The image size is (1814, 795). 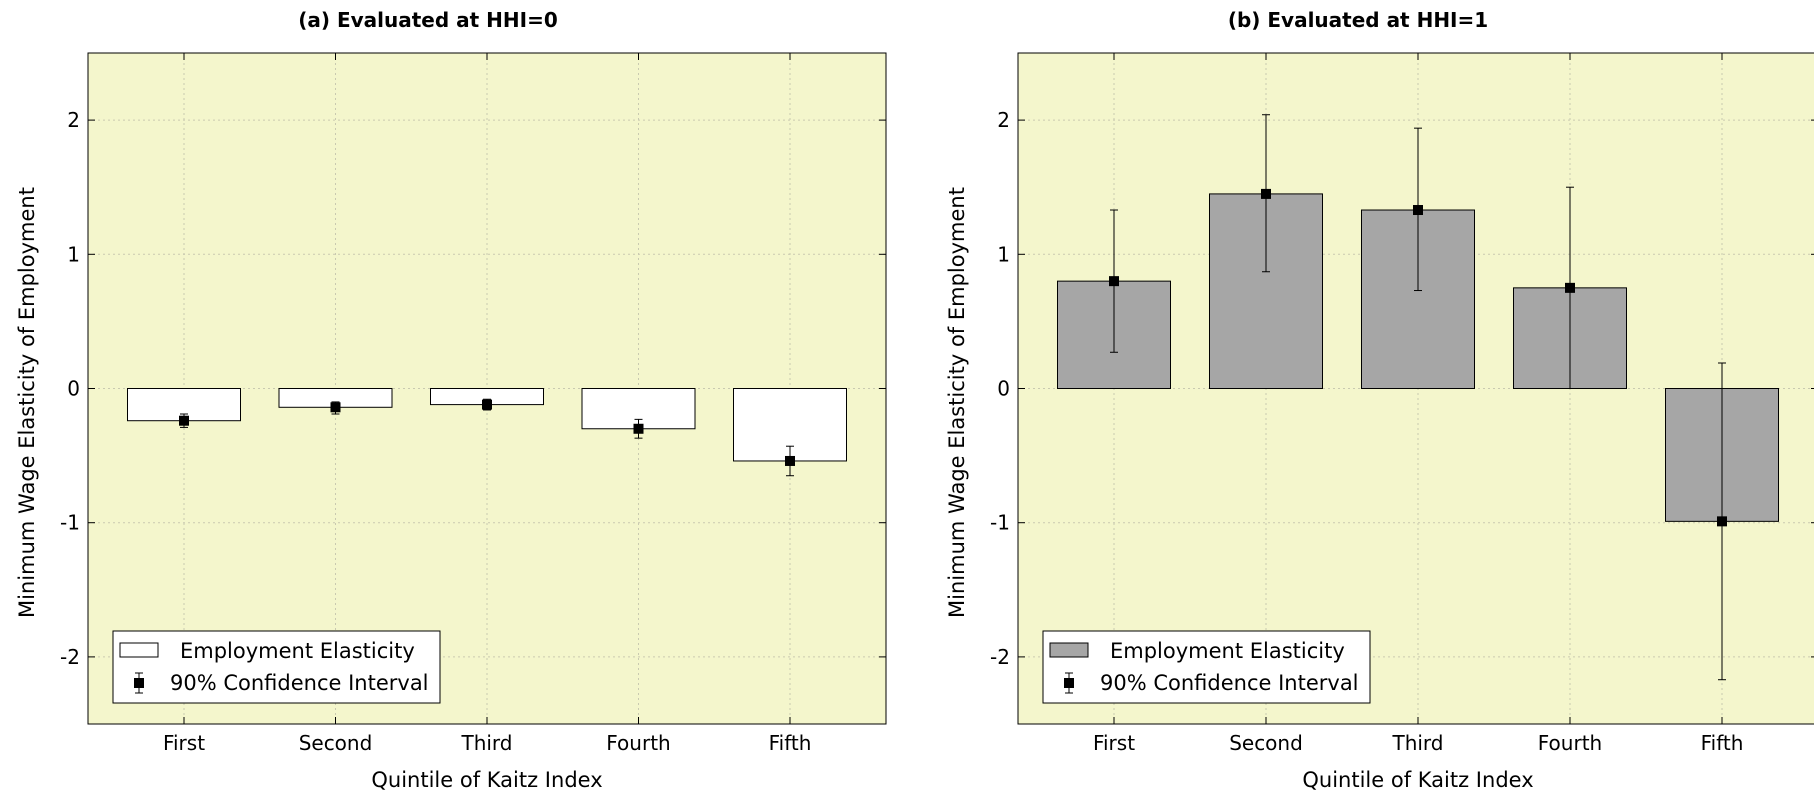 What do you see at coordinates (428, 20) in the screenshot?
I see `chart-title: (a) Evaluated at HHI=0` at bounding box center [428, 20].